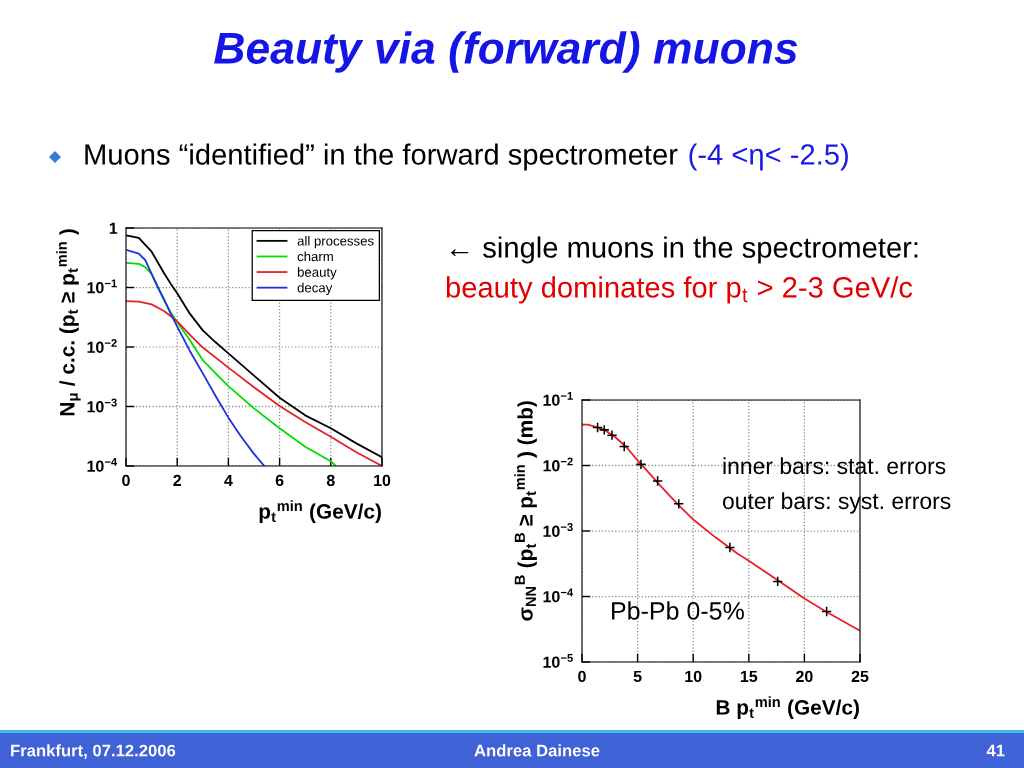 The image size is (1024, 768). Describe the element at coordinates (68, 322) in the screenshot. I see `y-axis-title: N$_{μ}$ / c.c. (p$_{t}$ ≥ p$_{t}$$^{min}$ )` at that location.